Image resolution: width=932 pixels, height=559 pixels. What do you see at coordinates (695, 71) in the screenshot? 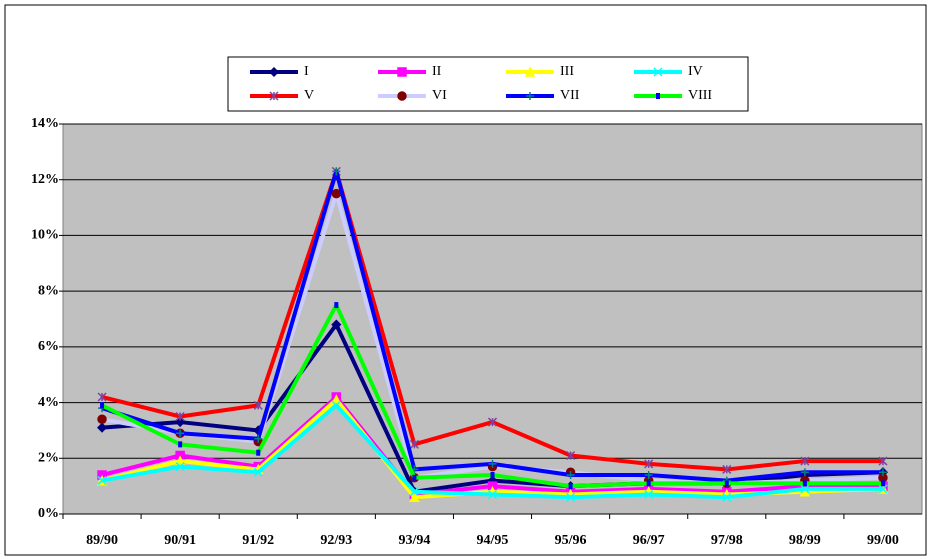
I see `legend-label: IV` at bounding box center [695, 71].